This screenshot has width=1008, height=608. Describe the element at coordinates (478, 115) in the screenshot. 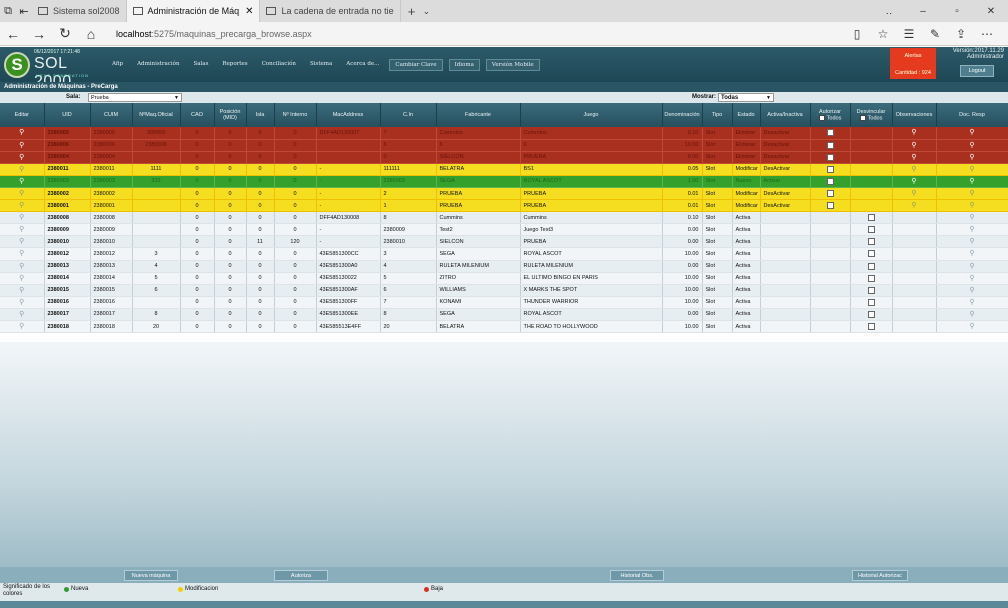

I see `col-fabricante: Fabricante` at that location.